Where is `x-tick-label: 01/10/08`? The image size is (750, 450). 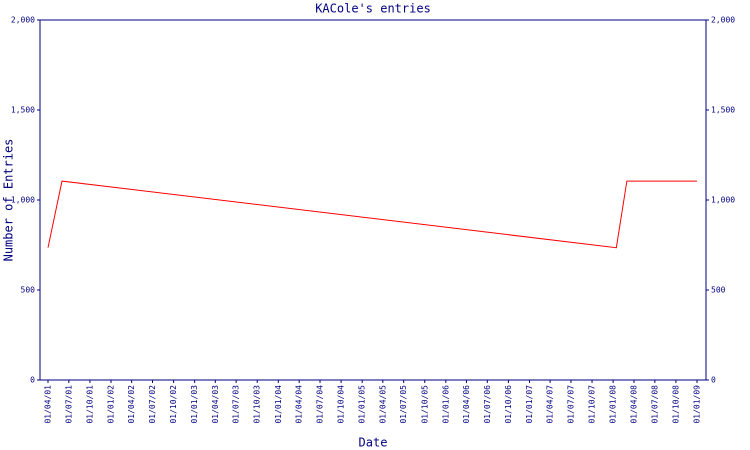
x-tick-label: 01/10/08 is located at coordinates (675, 404).